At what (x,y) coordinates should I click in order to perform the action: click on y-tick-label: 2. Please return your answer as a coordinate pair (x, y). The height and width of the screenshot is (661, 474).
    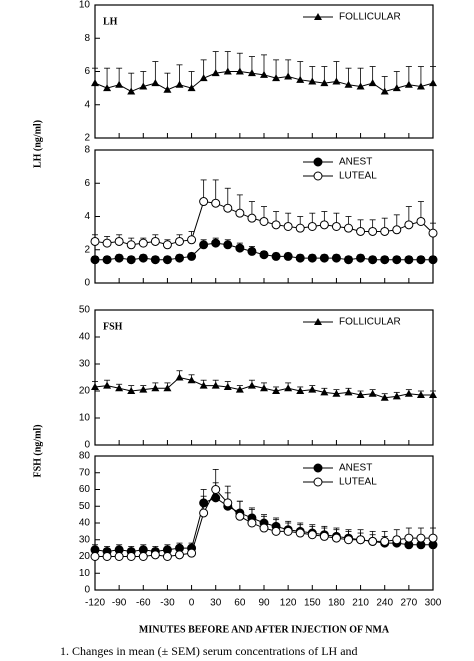
    Looking at the image, I should click on (87, 249).